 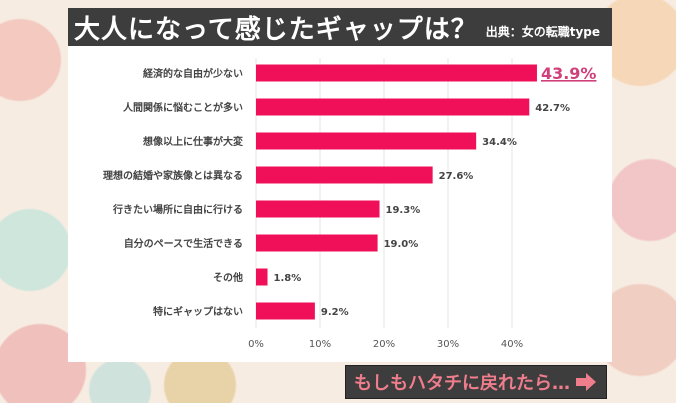 I want to click on right-arrow-icon, so click(x=586, y=382).